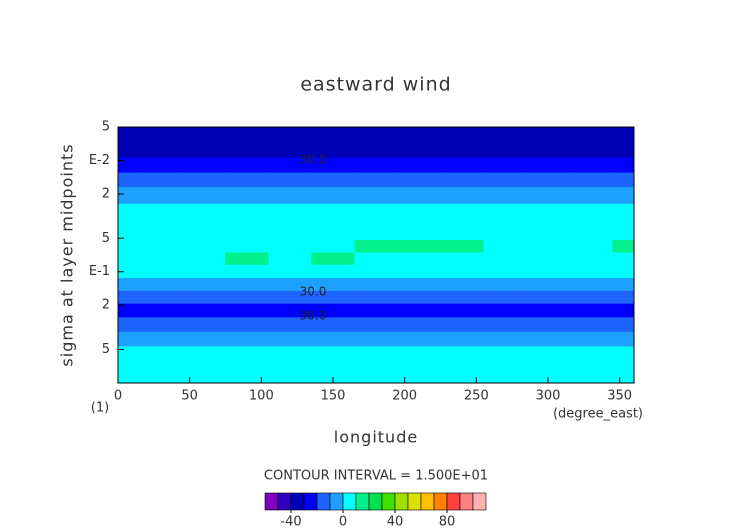 The image size is (752, 532). I want to click on x-tick-label: 250, so click(476, 396).